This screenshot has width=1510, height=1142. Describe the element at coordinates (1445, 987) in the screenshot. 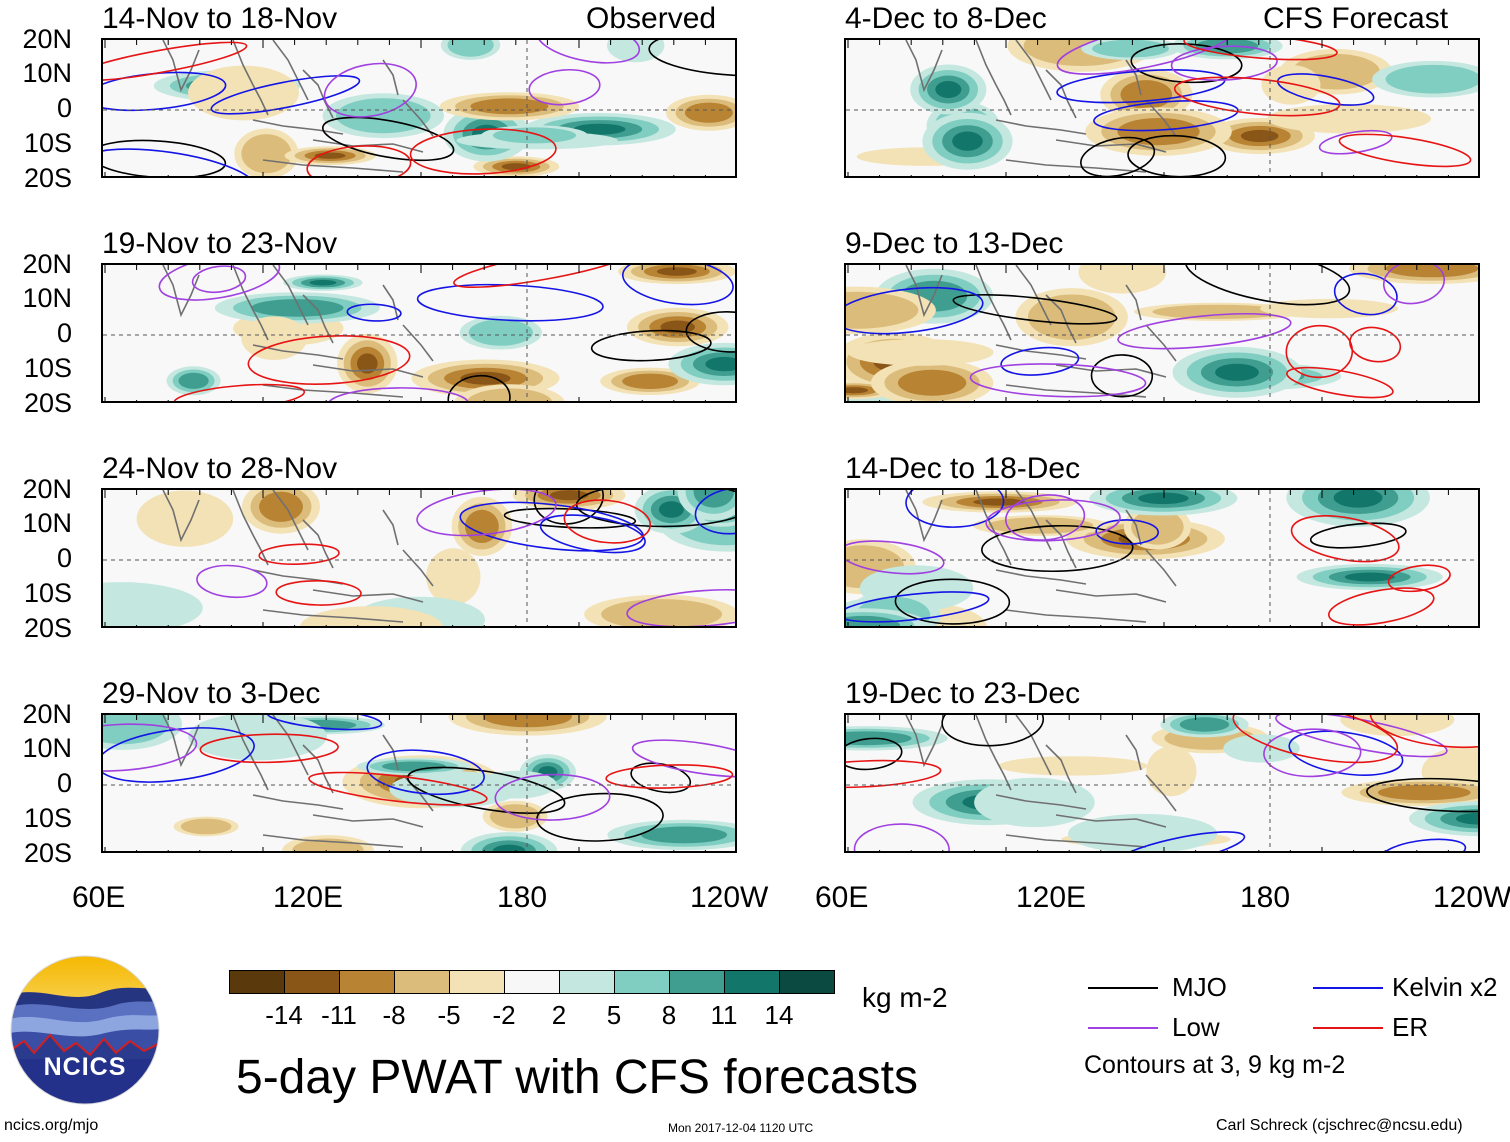

I see `kelvin-legend-label: Kelvin x2` at that location.